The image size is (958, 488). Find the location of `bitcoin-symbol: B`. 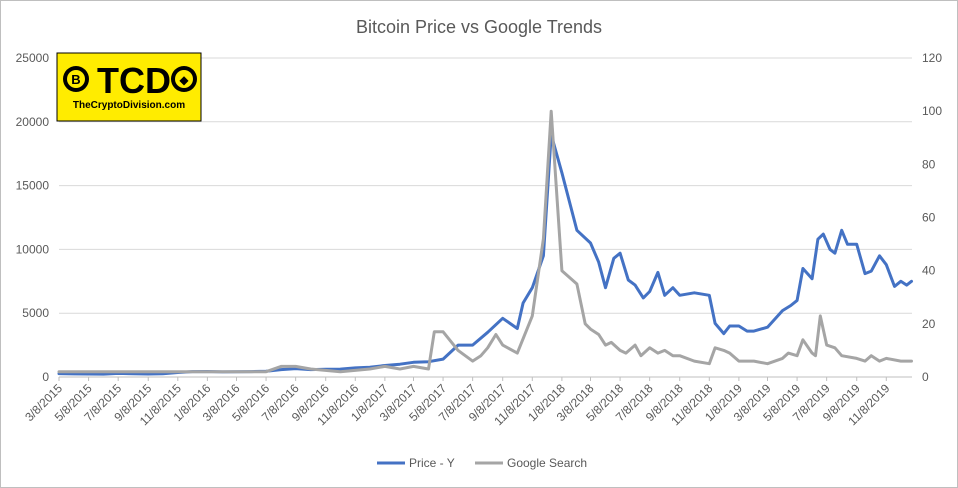

bitcoin-symbol: B is located at coordinates (75, 79).